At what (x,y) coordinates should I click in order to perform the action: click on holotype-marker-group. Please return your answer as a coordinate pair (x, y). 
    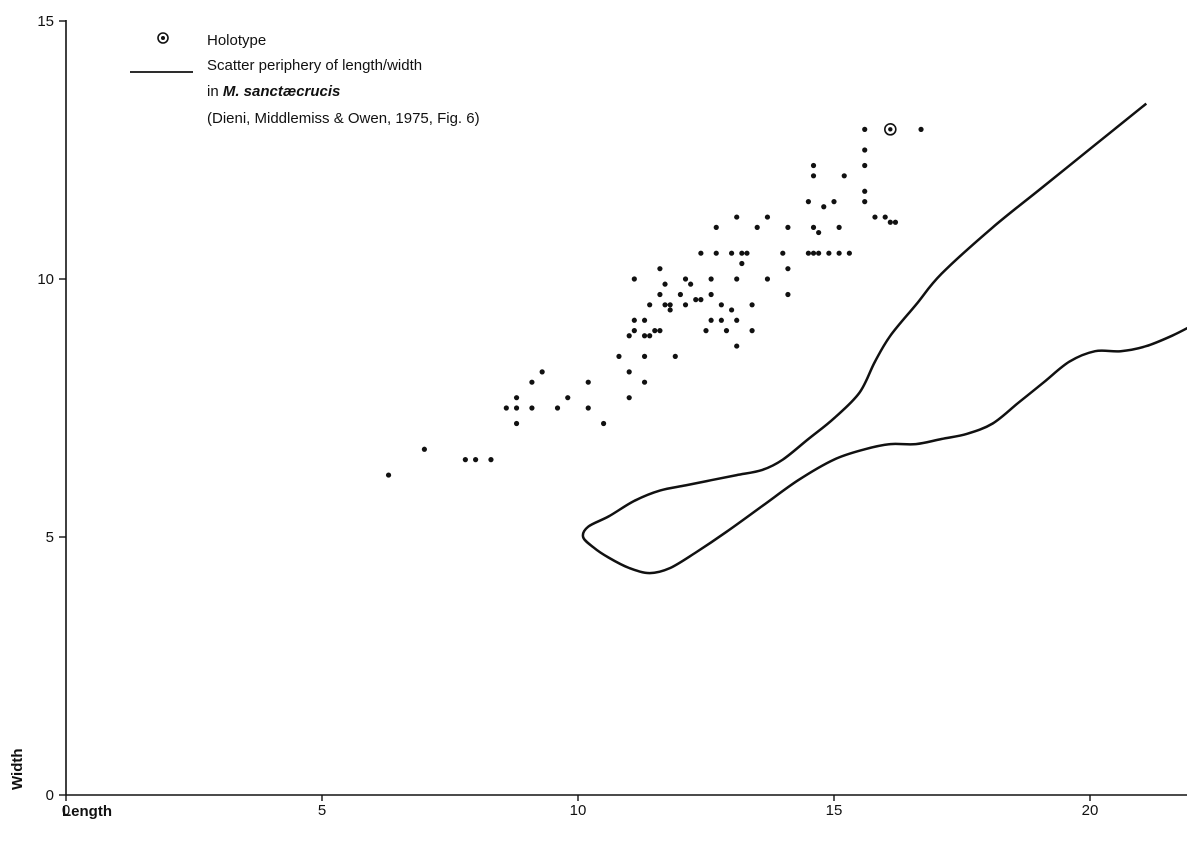
    Looking at the image, I should click on (890, 129).